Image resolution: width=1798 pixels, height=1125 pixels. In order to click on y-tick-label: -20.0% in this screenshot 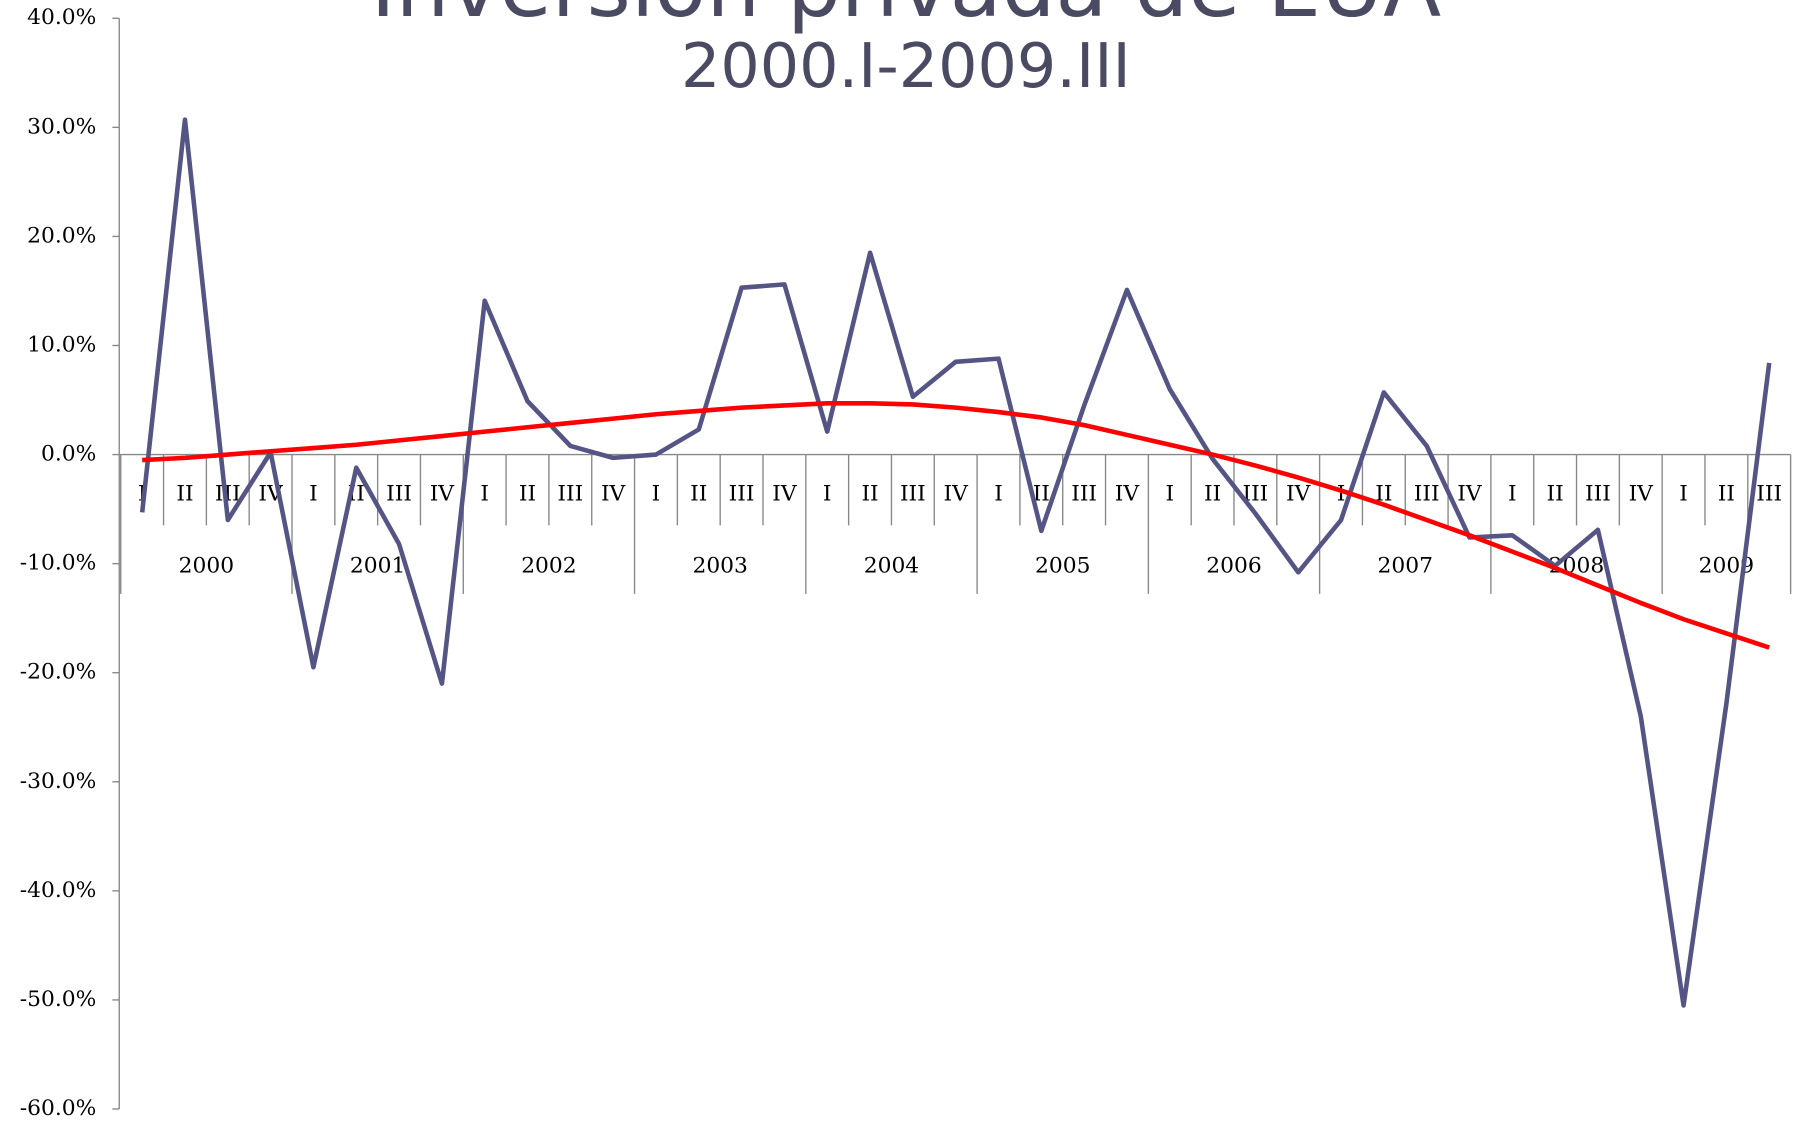, I will do `click(58, 672)`.